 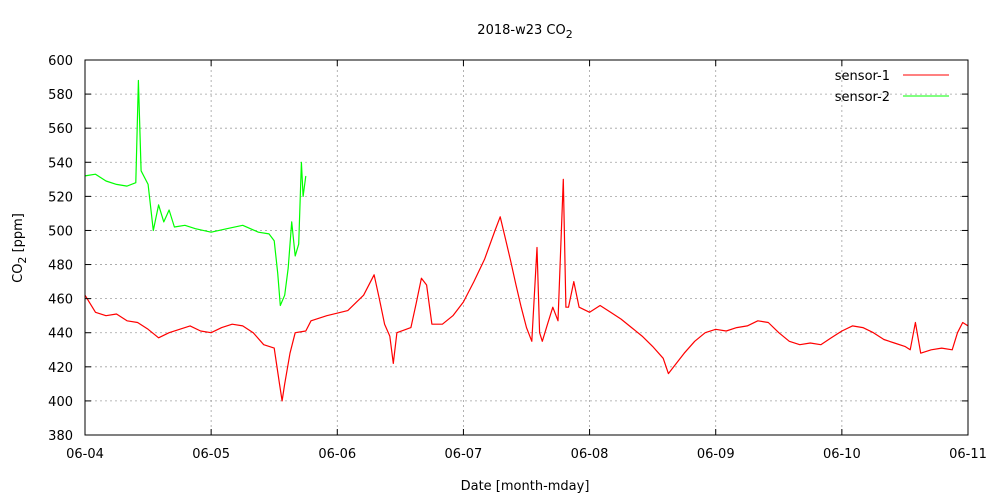 What do you see at coordinates (60, 129) in the screenshot?
I see `y-tick-label: 560` at bounding box center [60, 129].